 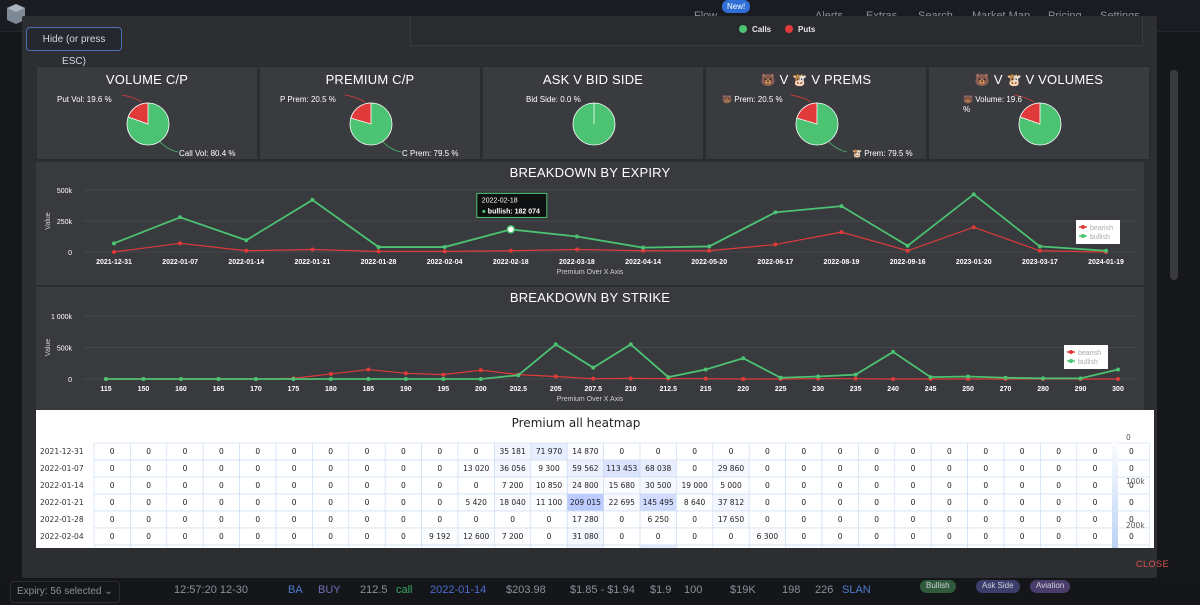 I want to click on legend-puts: Puts, so click(x=800, y=29).